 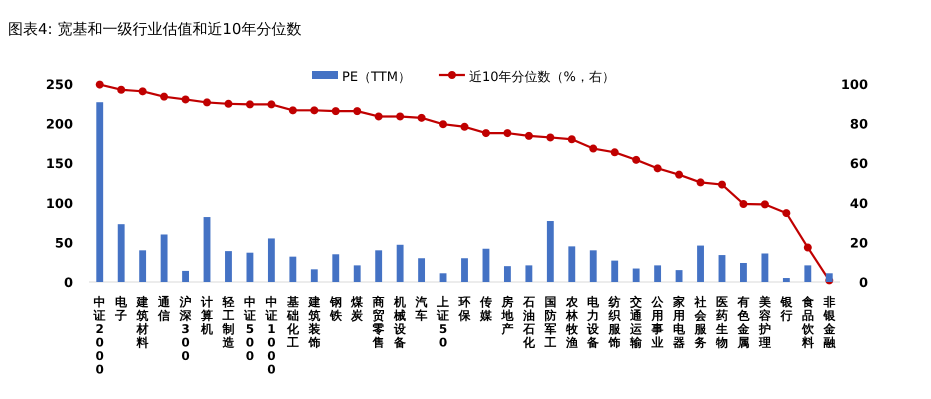 What do you see at coordinates (314, 322) in the screenshot?
I see `x-tick-label: 建筑装饰` at bounding box center [314, 322].